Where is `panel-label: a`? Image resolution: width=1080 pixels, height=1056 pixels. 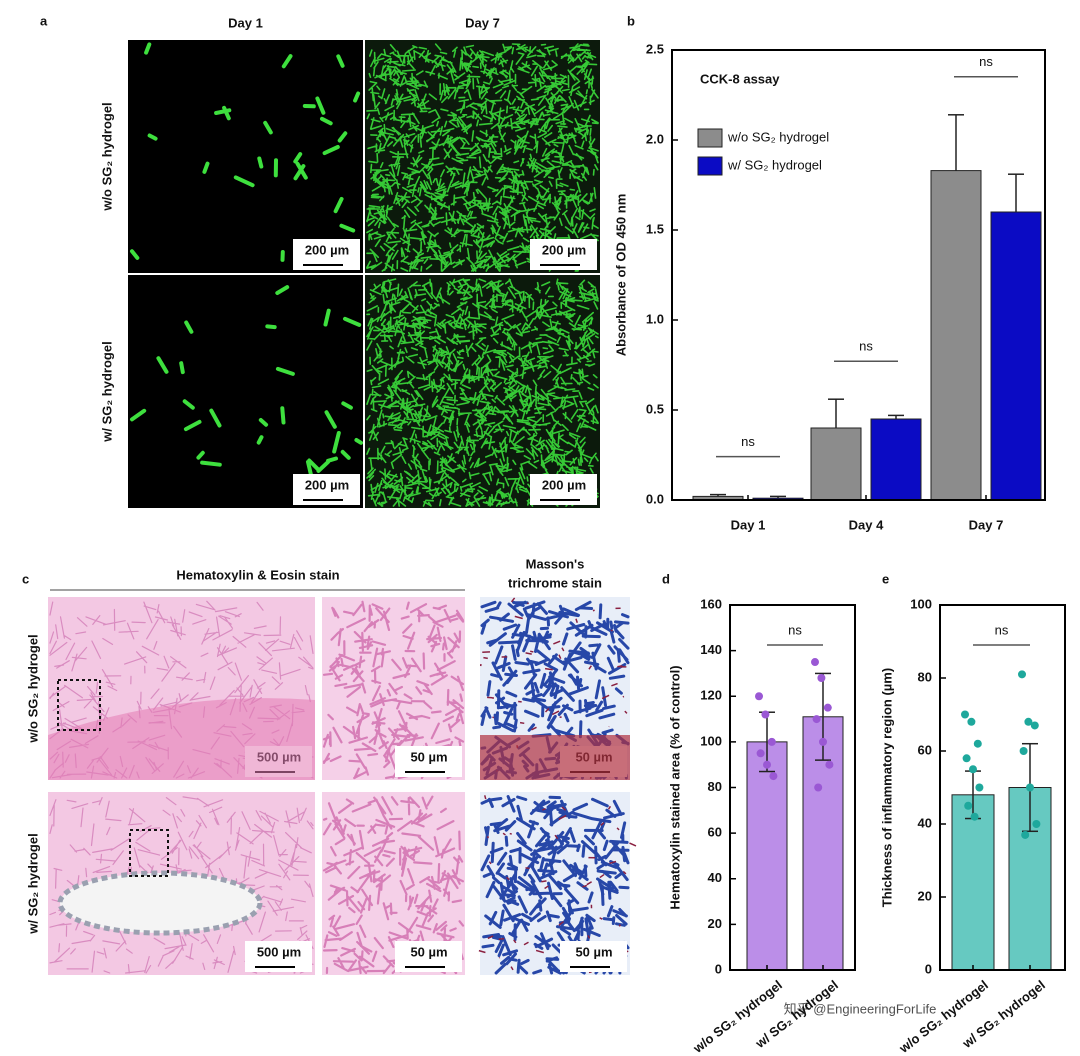
panel-label: a is located at coordinates (44, 20).